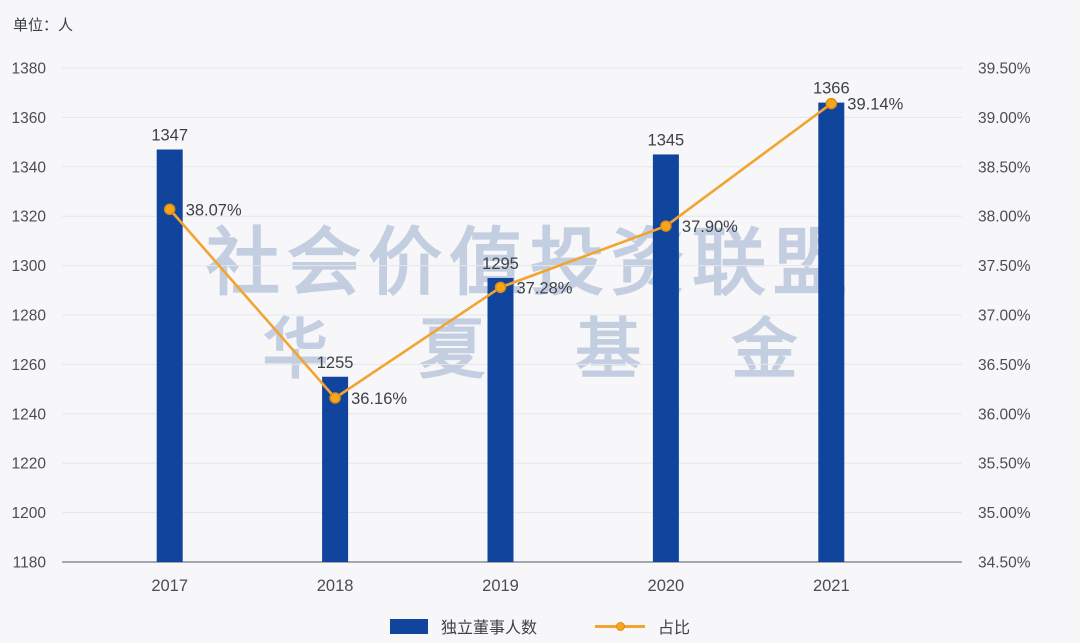  I want to click on line-legend-label: 占比, so click(674, 628).